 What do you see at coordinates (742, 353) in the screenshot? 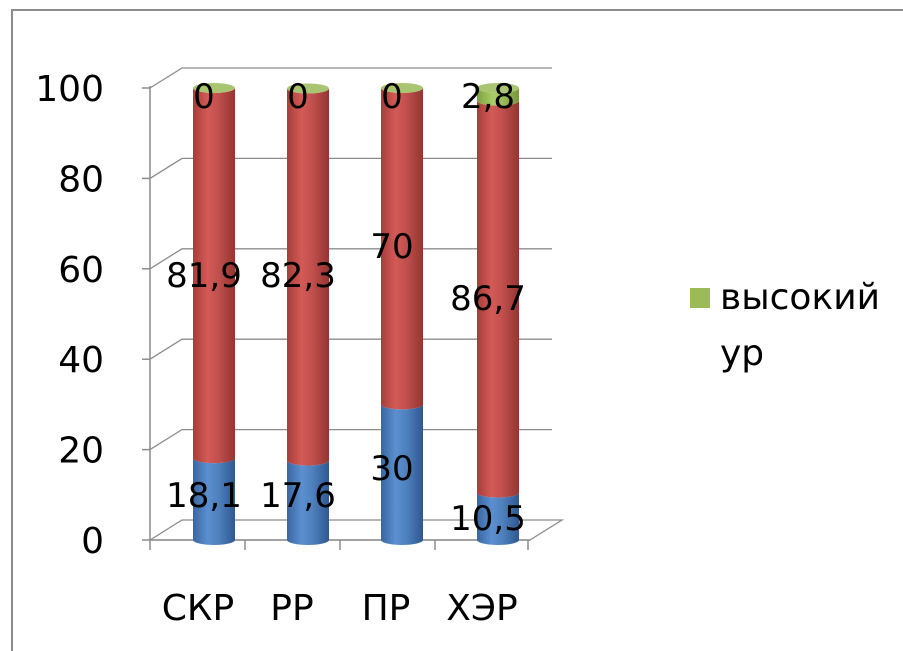
I see `legend-label-high-line2: ур` at bounding box center [742, 353].